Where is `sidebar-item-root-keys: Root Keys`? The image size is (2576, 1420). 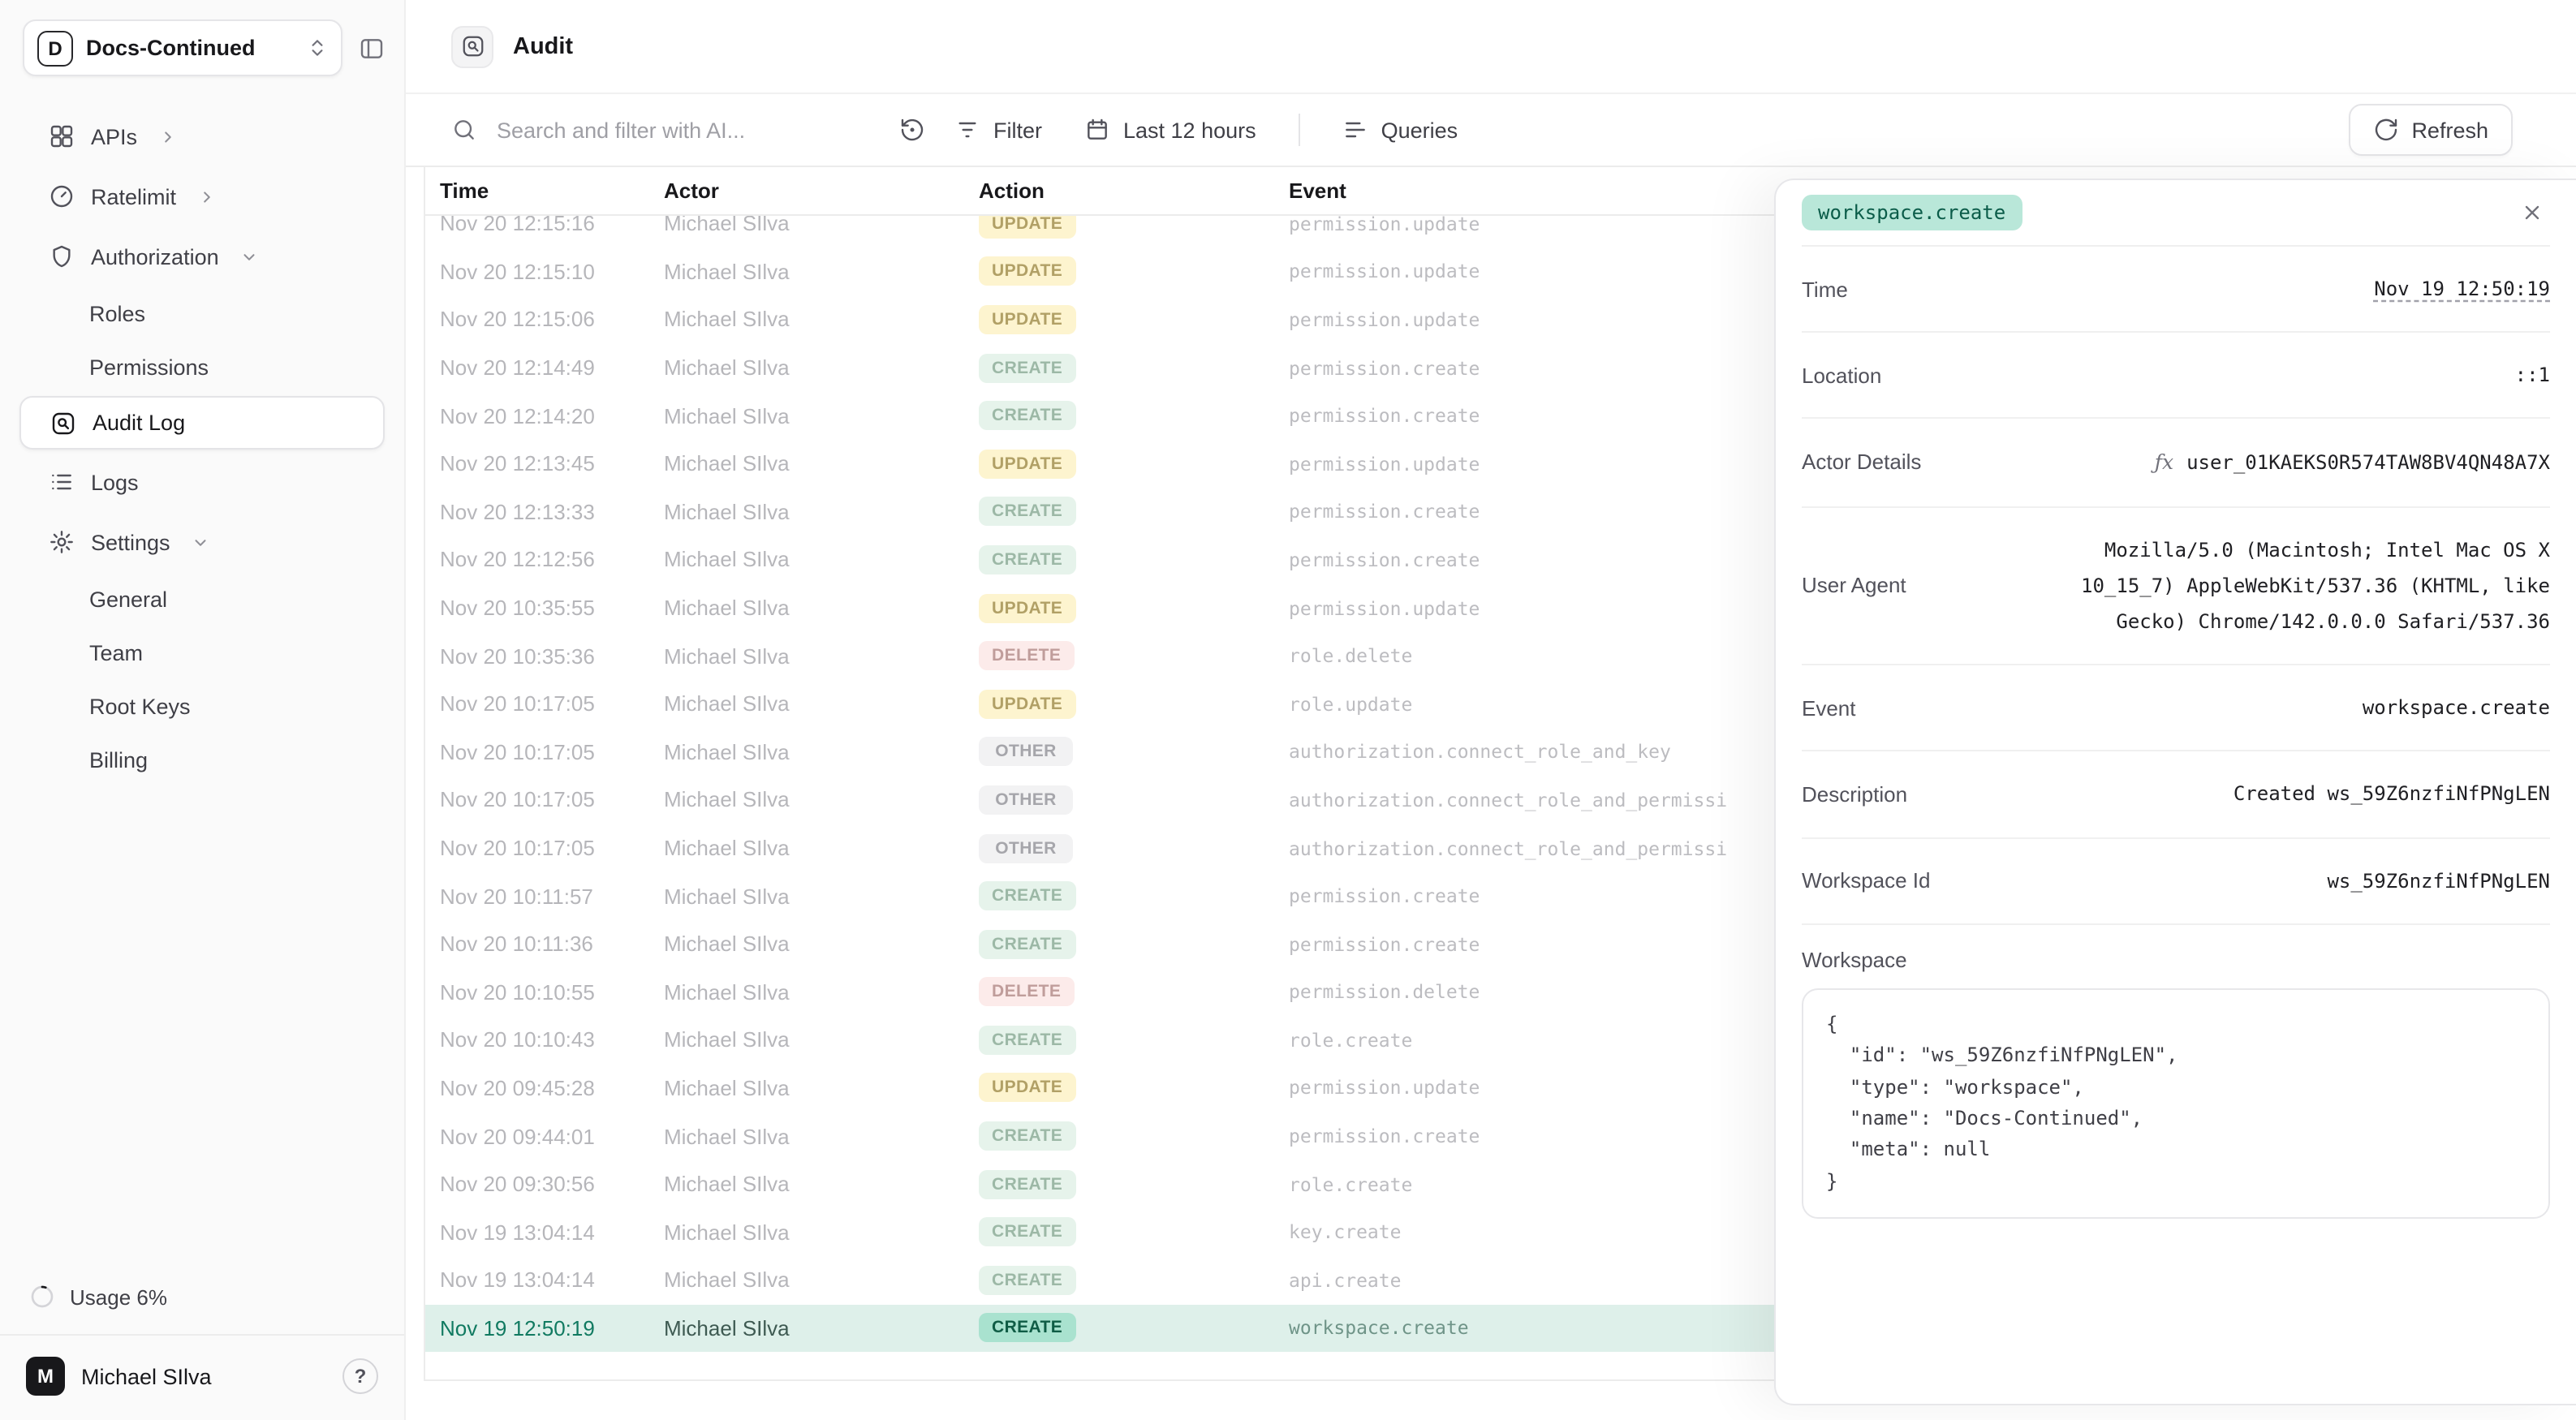 sidebar-item-root-keys: Root Keys is located at coordinates (140, 706).